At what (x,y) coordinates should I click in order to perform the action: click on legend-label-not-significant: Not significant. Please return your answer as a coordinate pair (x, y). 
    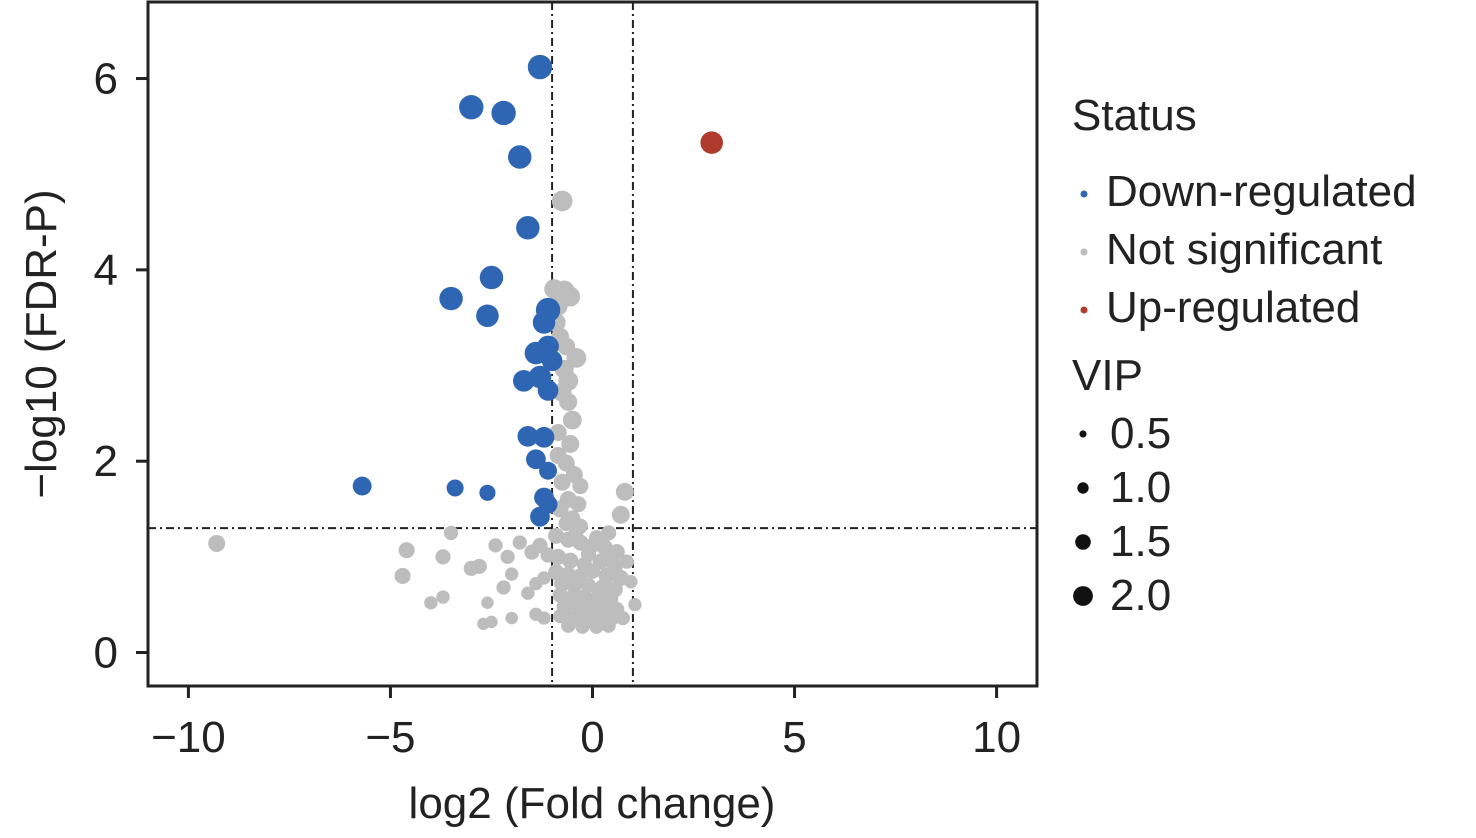
    Looking at the image, I should click on (1244, 249).